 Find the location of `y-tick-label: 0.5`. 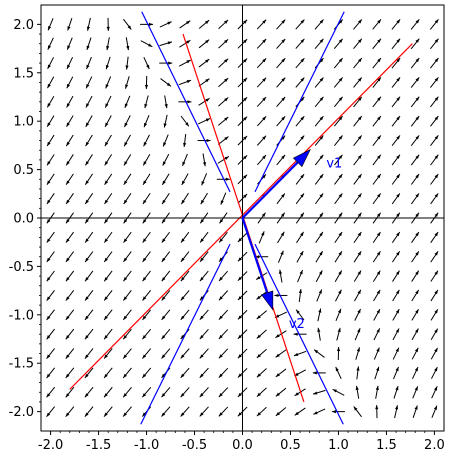

y-tick-label: 0.5 is located at coordinates (23, 170).